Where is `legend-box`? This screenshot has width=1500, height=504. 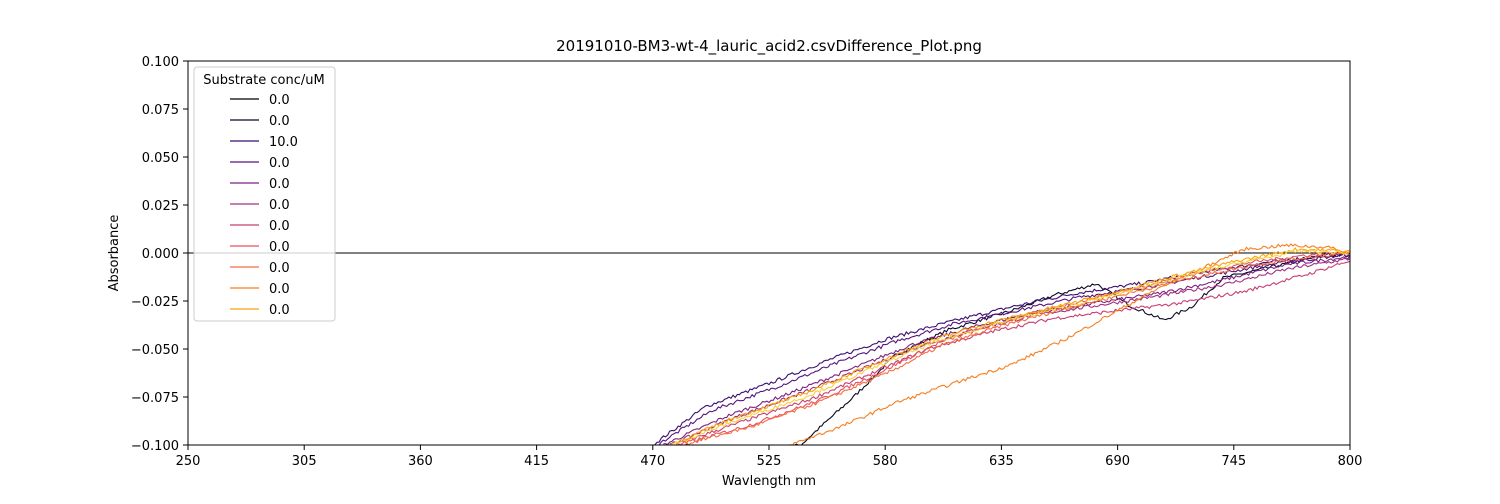 legend-box is located at coordinates (264, 194).